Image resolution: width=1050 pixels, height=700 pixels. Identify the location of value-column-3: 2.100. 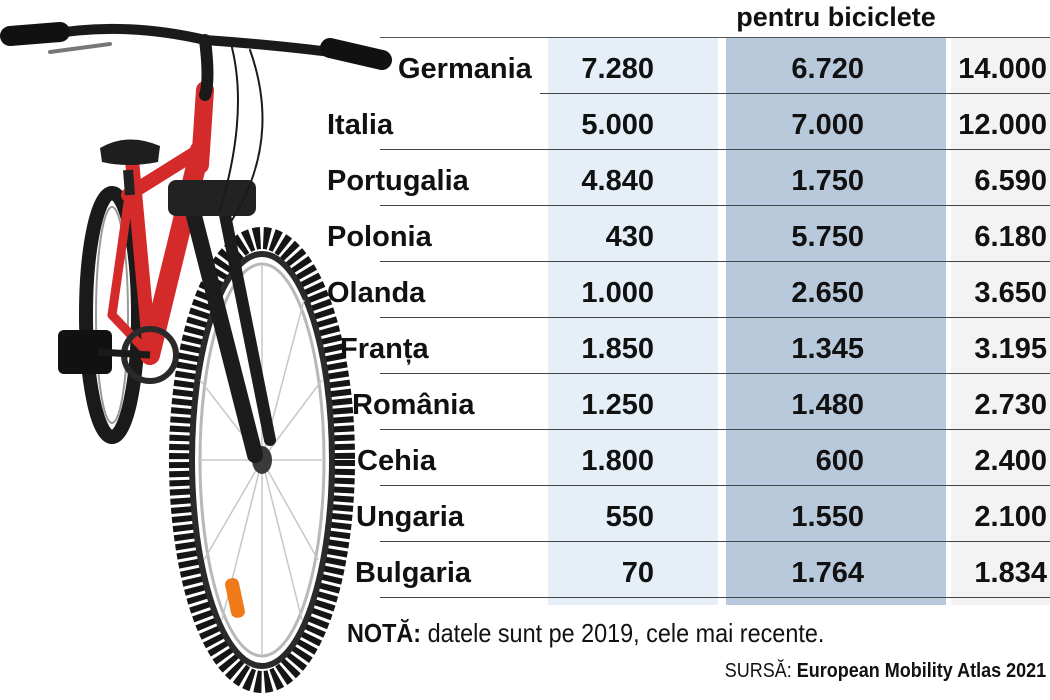
(1010, 517).